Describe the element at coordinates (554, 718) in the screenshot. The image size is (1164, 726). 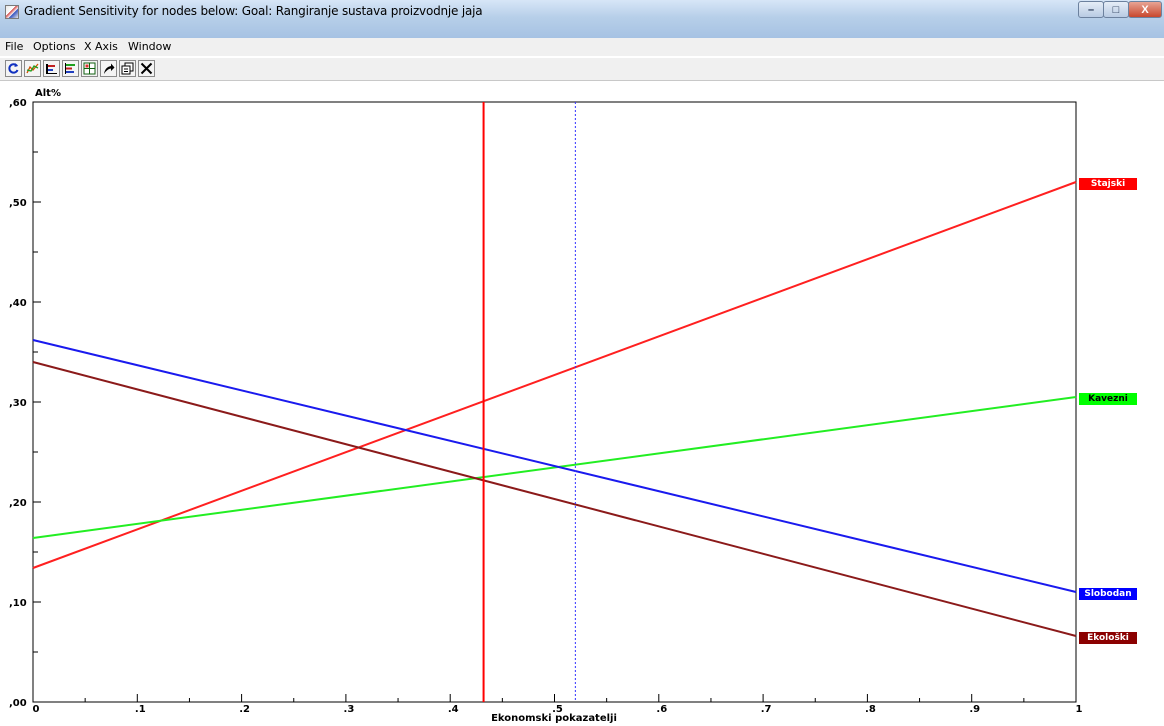
I see `x-axis-label: Ekonomski pokazatelji` at that location.